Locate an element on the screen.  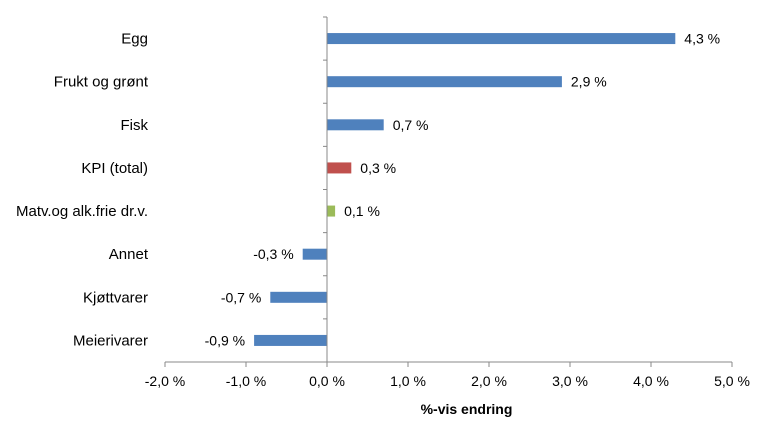
x-tick-label: 4,0 % is located at coordinates (651, 381).